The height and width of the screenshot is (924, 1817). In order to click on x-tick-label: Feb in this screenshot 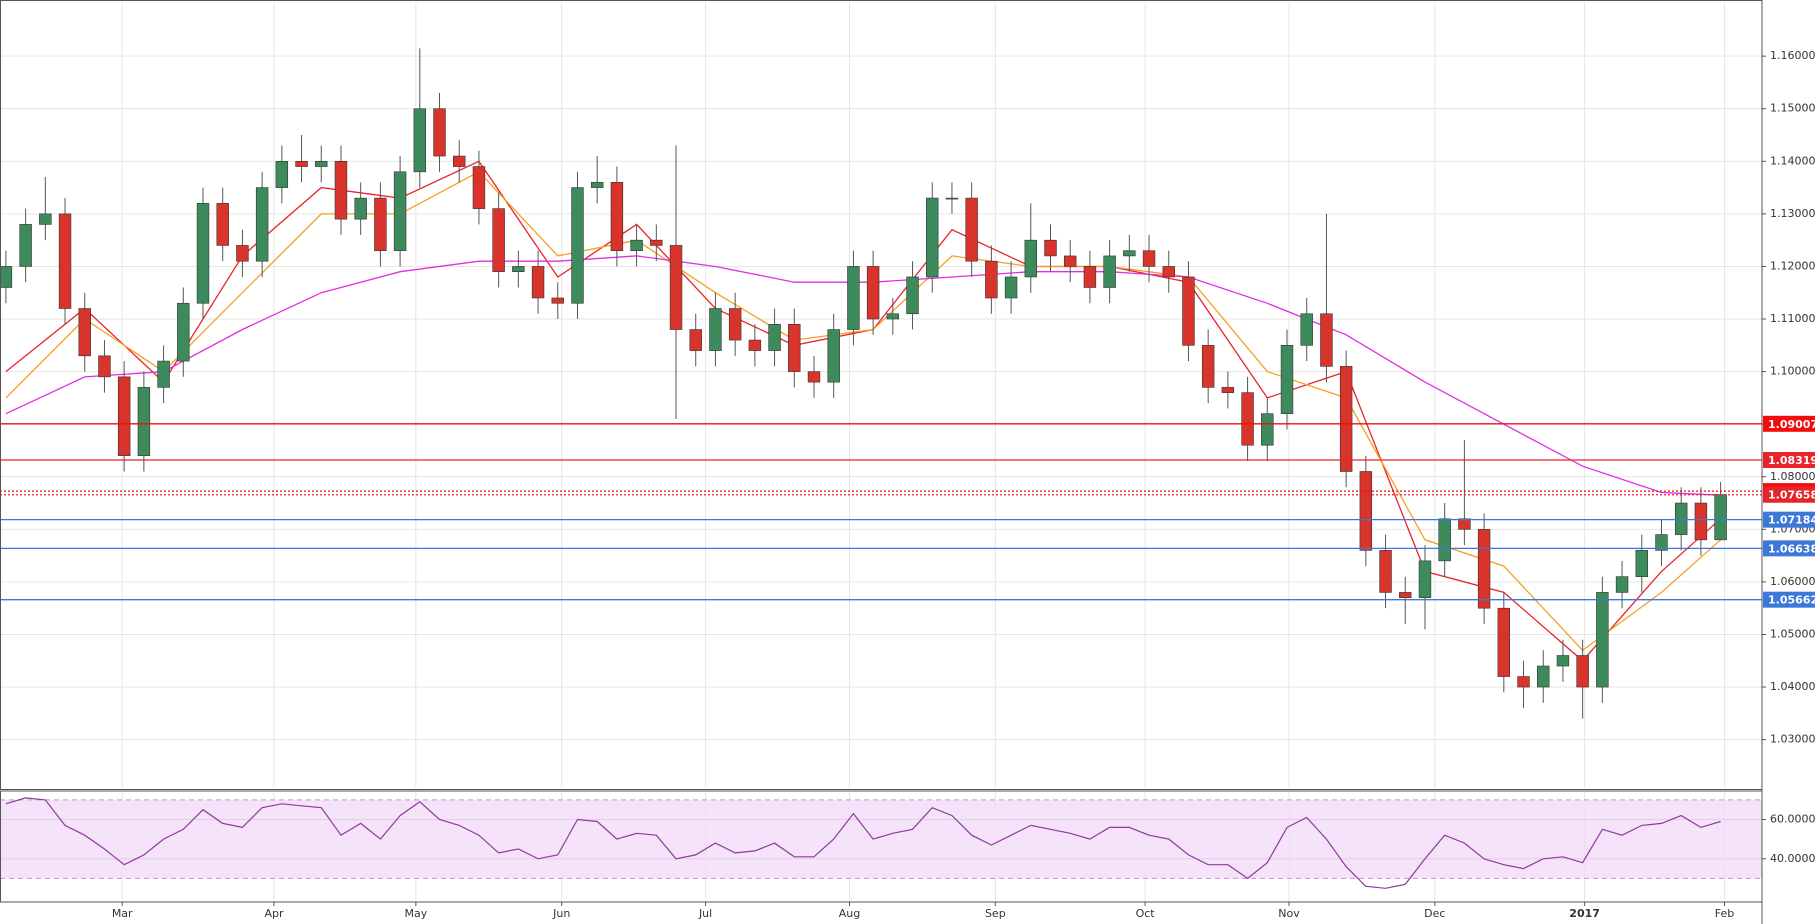, I will do `click(1724, 913)`.